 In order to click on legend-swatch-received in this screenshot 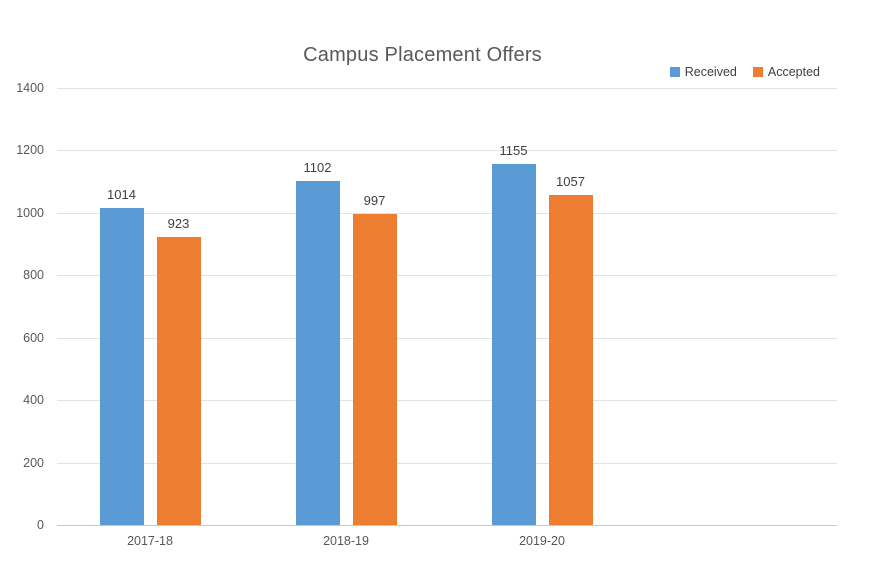, I will do `click(674, 72)`.